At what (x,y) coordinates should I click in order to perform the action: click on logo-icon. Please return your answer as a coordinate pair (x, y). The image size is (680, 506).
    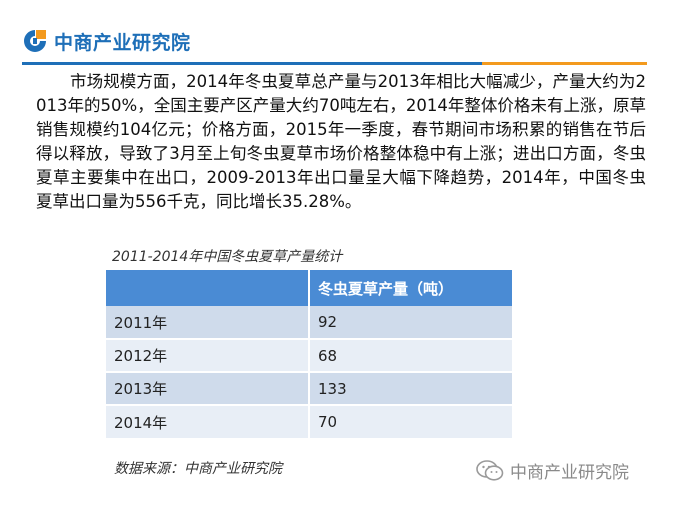
    Looking at the image, I should click on (35, 41).